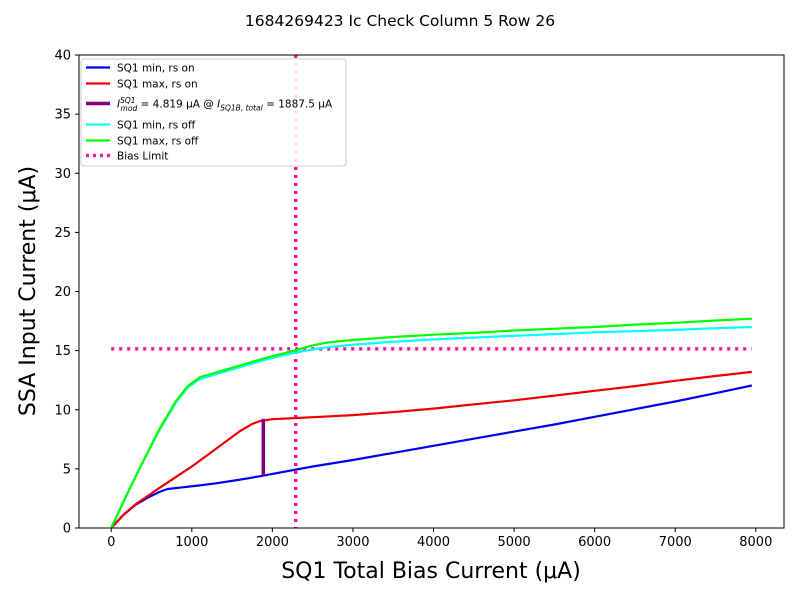 This screenshot has height=600, width=800. Describe the element at coordinates (158, 141) in the screenshot. I see `legend-label-sq1-max-rs-off: SQ1 max, rs off` at that location.